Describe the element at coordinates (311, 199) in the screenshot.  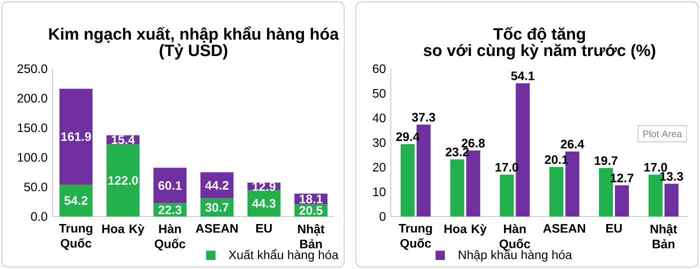
I see `data-label: 18.1` at that location.